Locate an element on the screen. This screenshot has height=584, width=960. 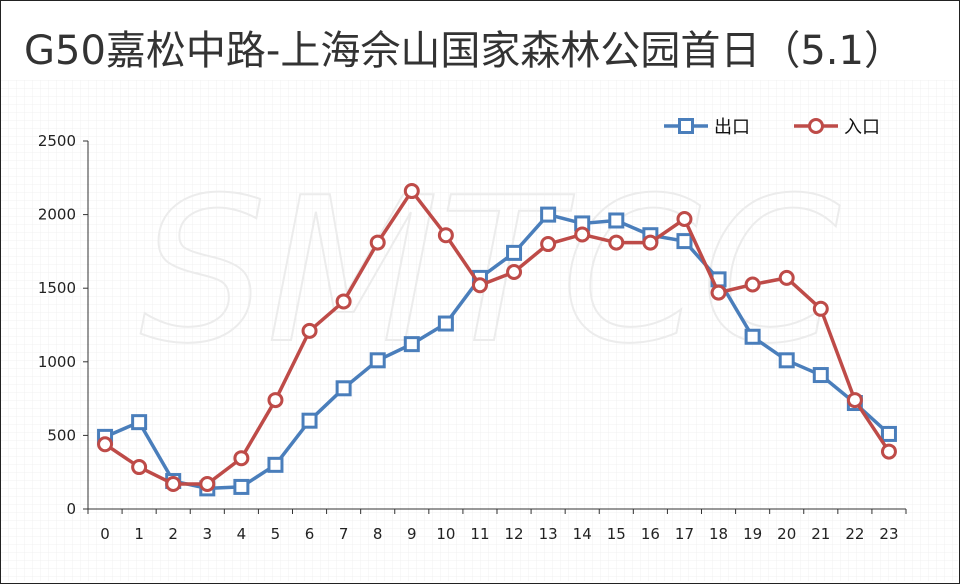
x-tick-label: 0 is located at coordinates (105, 534).